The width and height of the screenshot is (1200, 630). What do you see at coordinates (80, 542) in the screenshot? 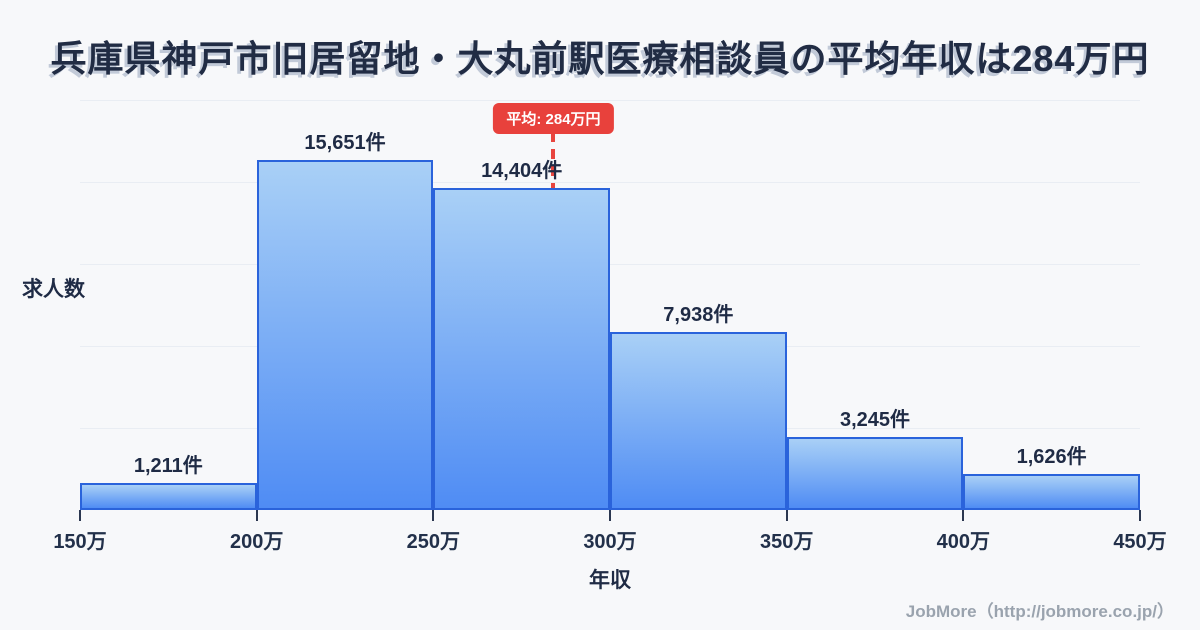
I see `x-axis-tick-label: 150万` at bounding box center [80, 542].